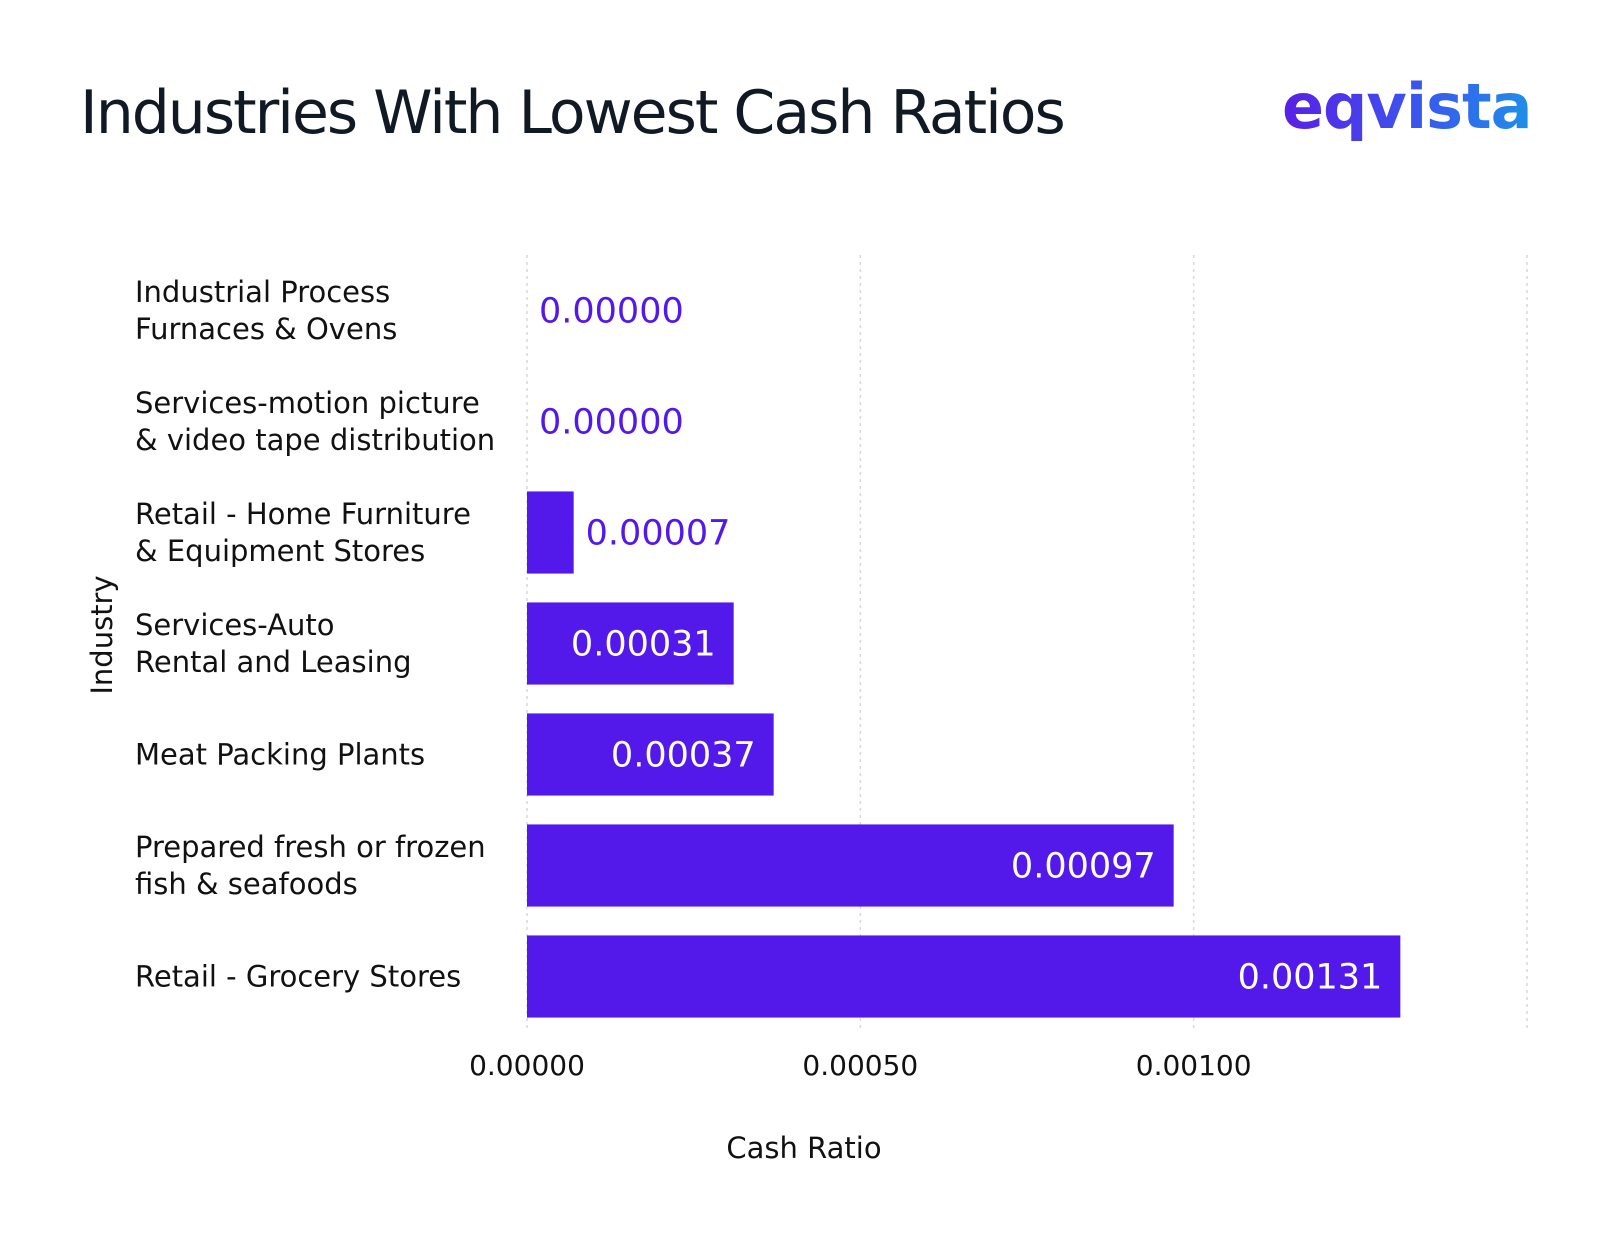  Describe the element at coordinates (102, 634) in the screenshot. I see `y-axis-title: Industry` at that location.